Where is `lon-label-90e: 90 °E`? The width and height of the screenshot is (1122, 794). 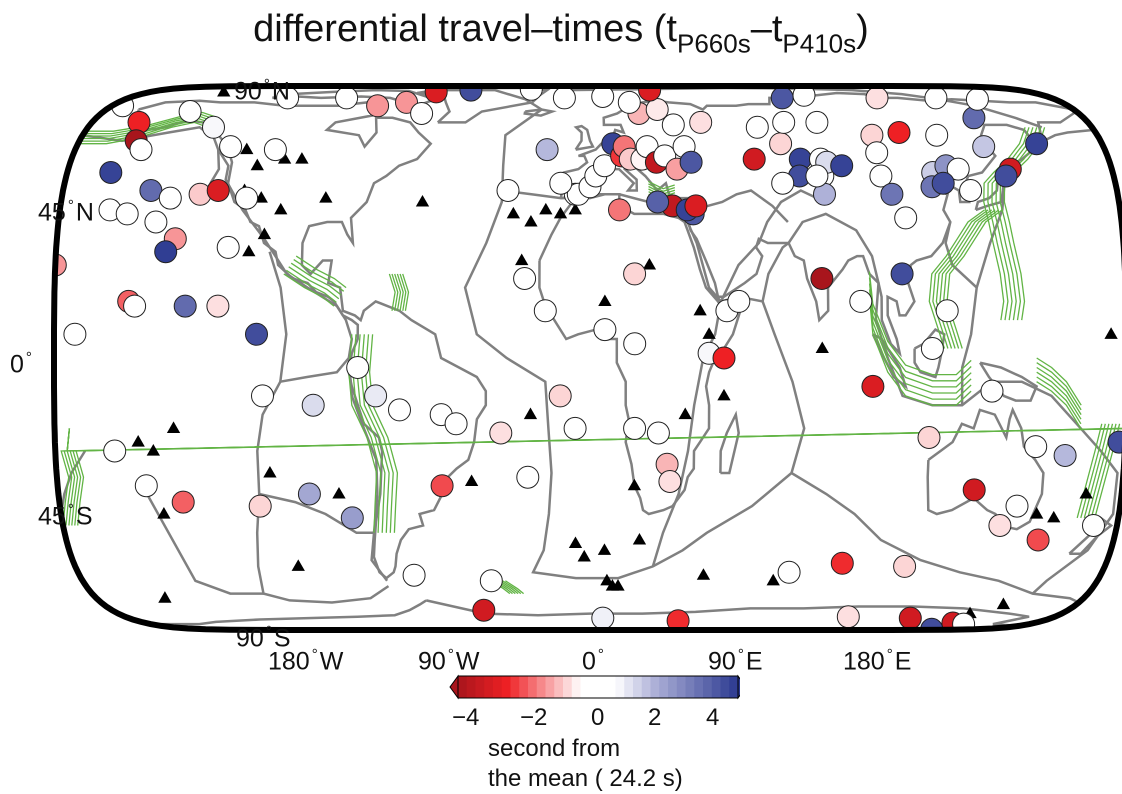 lon-label-90e: 90 °E is located at coordinates (735, 661).